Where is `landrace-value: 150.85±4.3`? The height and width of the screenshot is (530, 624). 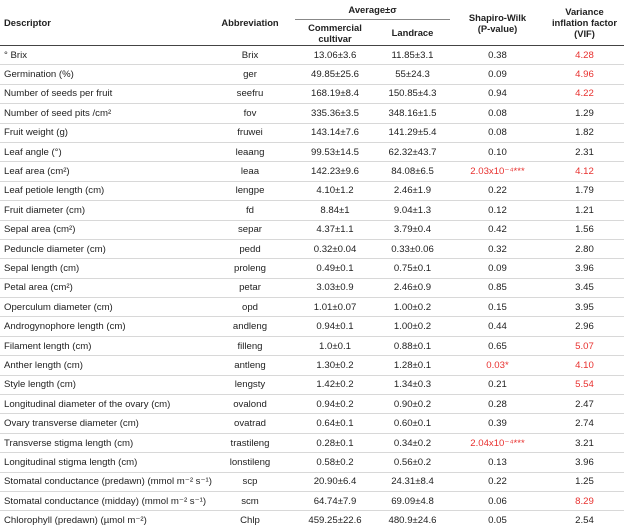 landrace-value: 150.85±4.3 is located at coordinates (412, 94).